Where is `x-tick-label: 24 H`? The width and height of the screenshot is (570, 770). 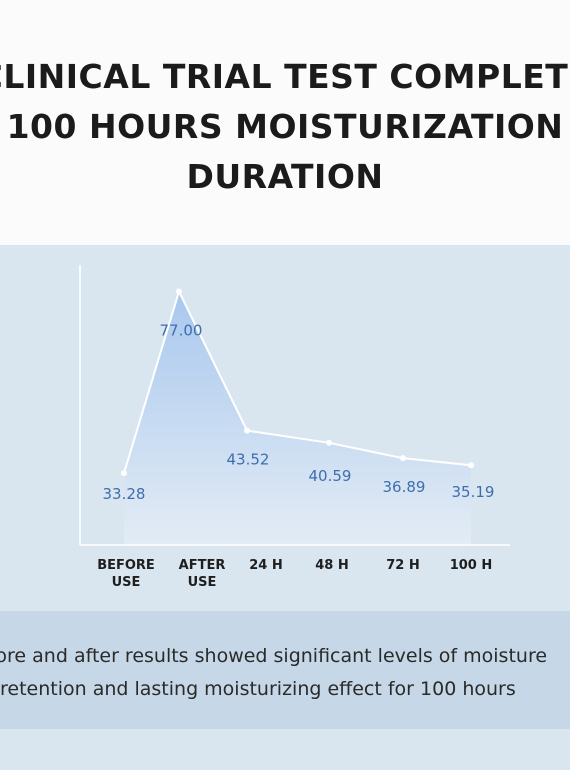
x-tick-label: 24 H is located at coordinates (266, 565).